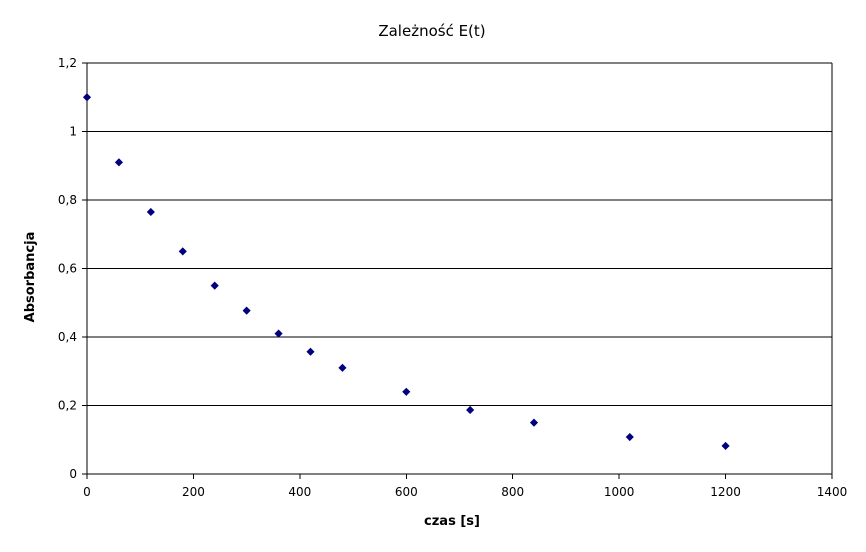  Describe the element at coordinates (406, 492) in the screenshot. I see `x-tick-label: 600` at that location.